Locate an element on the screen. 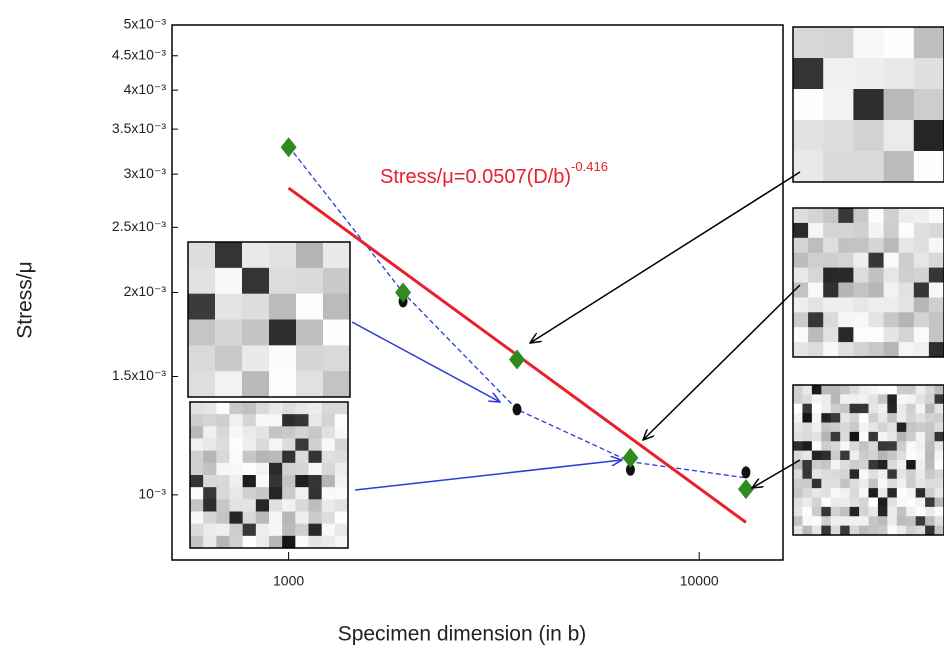 This screenshot has width=944, height=665. x-axis-label: Specimen dimension (in b) is located at coordinates (462, 634).